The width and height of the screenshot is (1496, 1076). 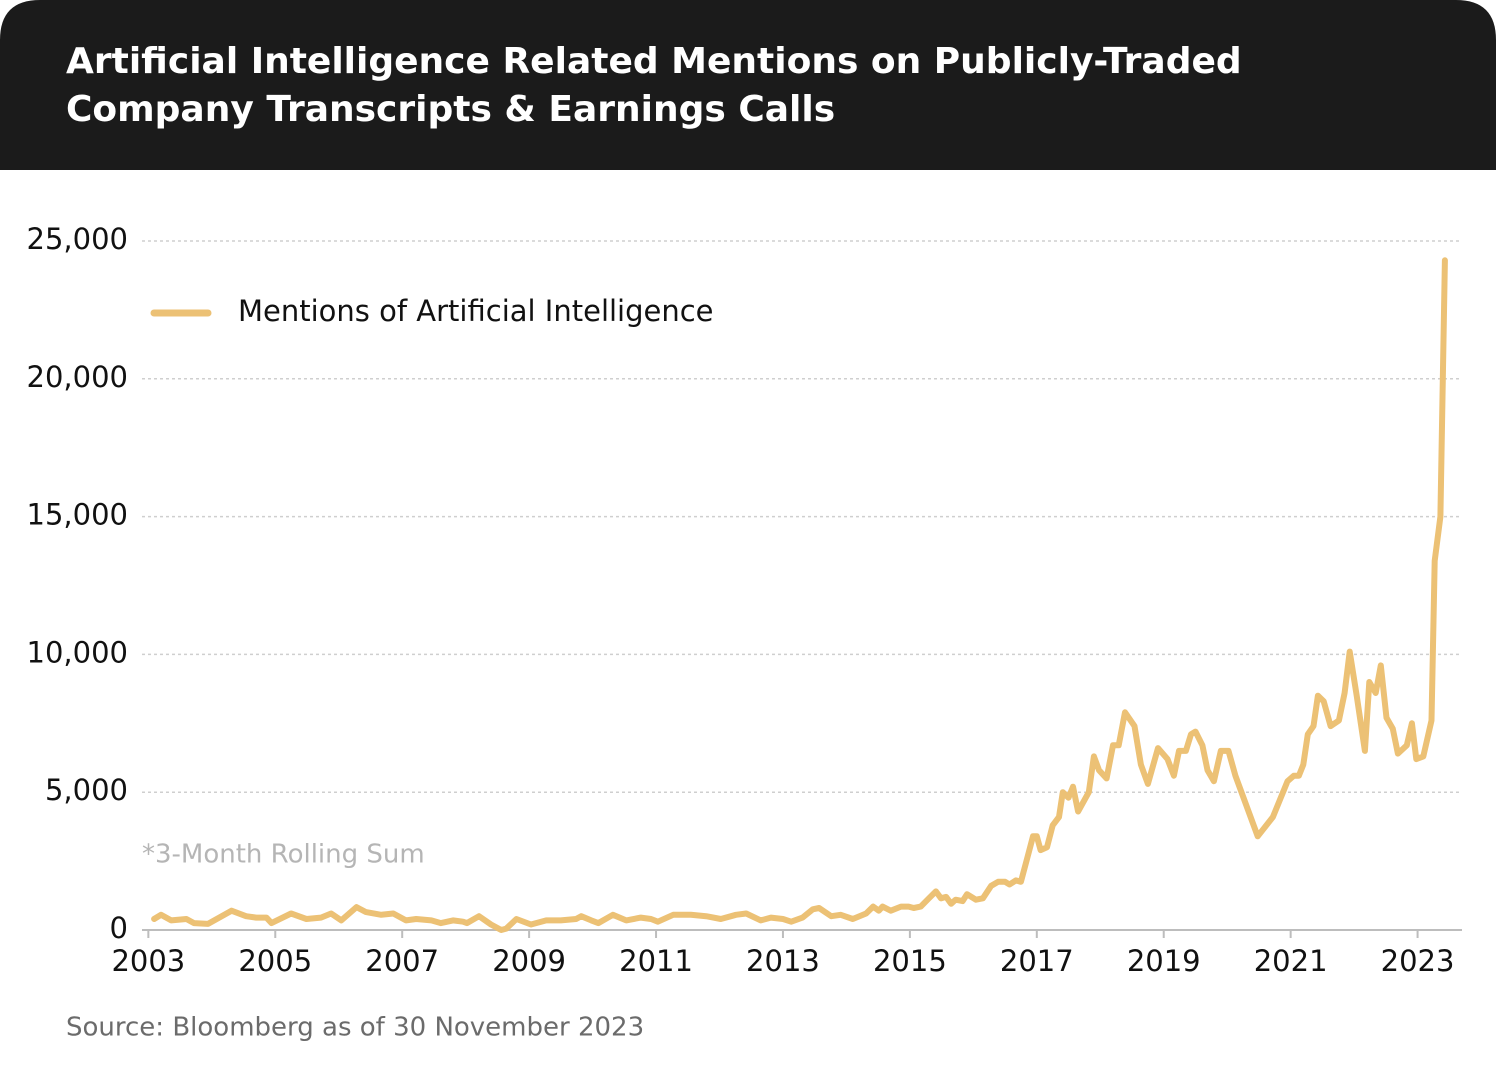 What do you see at coordinates (656, 961) in the screenshot?
I see `x-tick-label: 2011` at bounding box center [656, 961].